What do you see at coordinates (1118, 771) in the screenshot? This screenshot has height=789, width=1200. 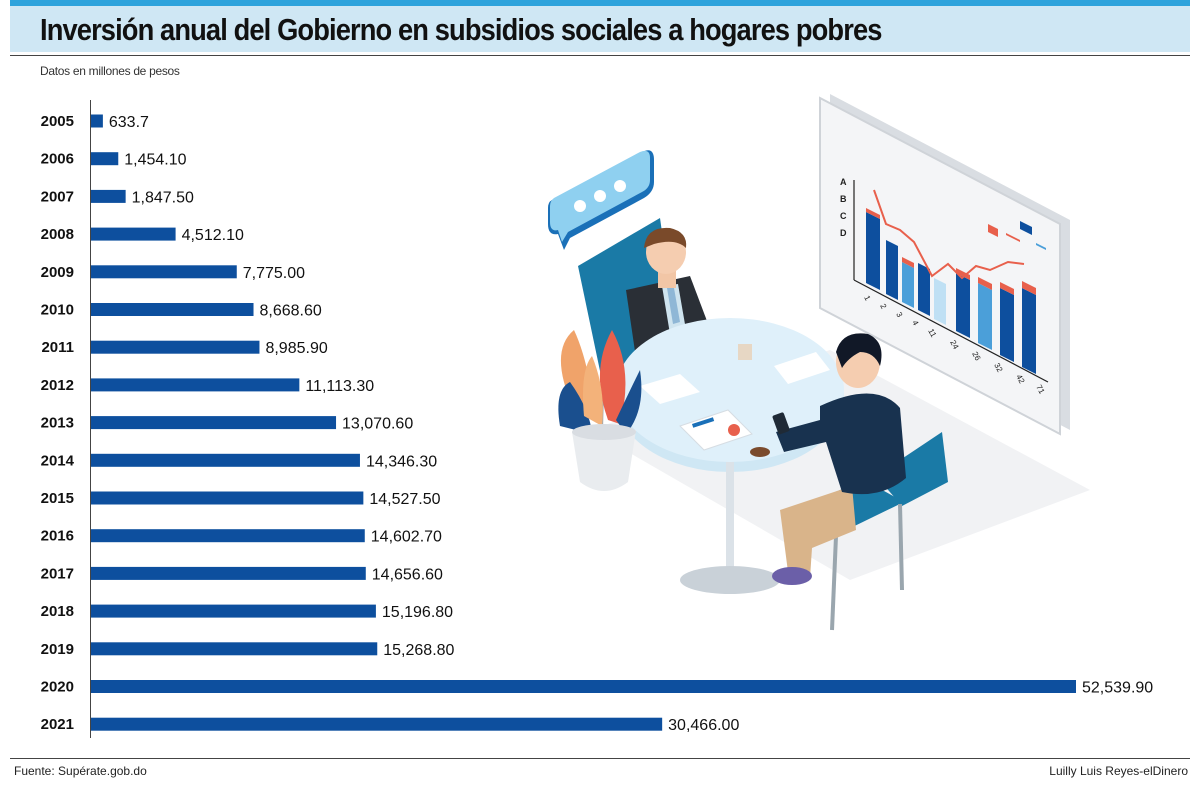 I see `credit-note: Luilly Luis Reyes-elDinero` at bounding box center [1118, 771].